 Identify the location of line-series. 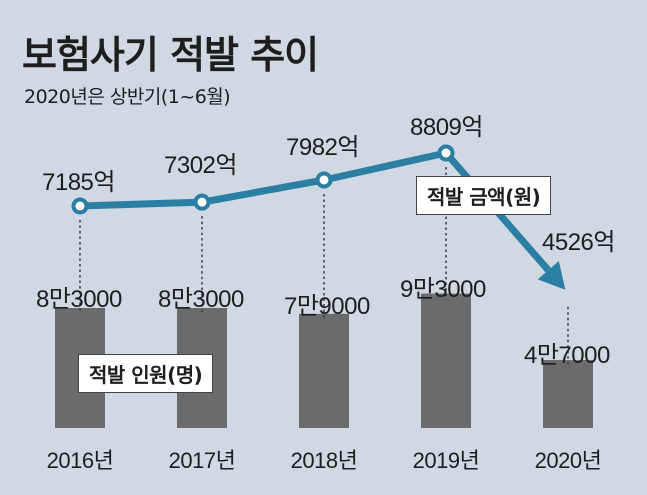
(263, 179).